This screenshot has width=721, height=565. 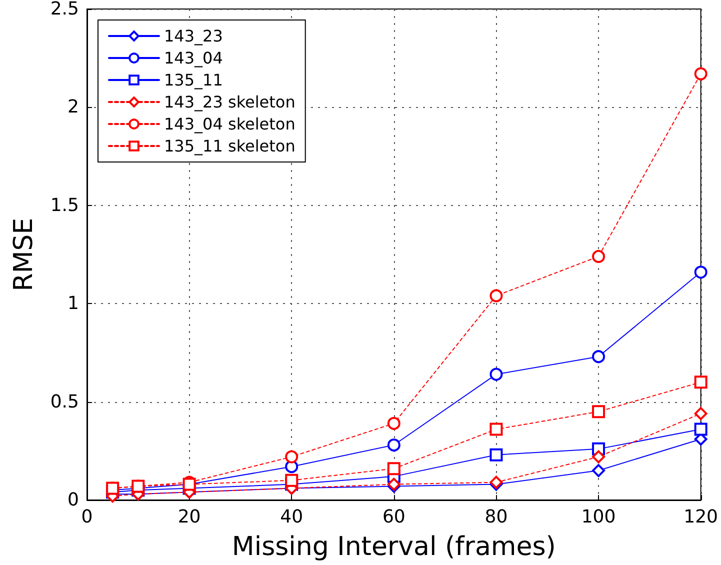 I want to click on y-tick-label: 1.5, so click(x=64, y=205).